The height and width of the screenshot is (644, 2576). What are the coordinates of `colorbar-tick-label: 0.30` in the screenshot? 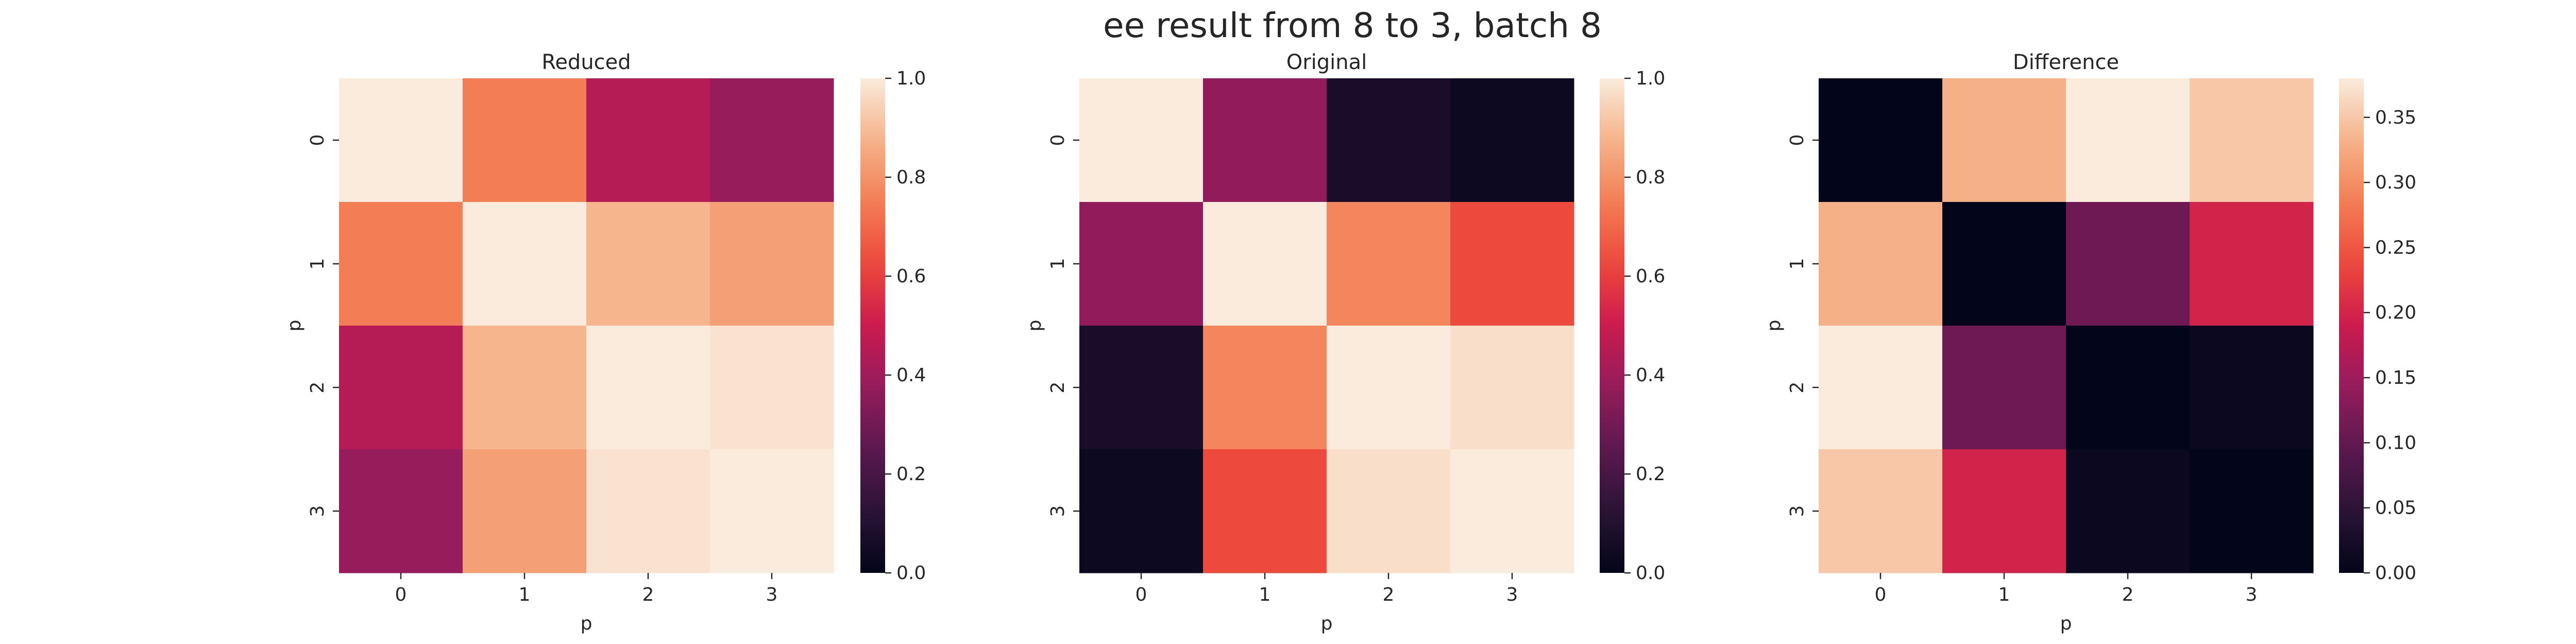 It's located at (2395, 182).